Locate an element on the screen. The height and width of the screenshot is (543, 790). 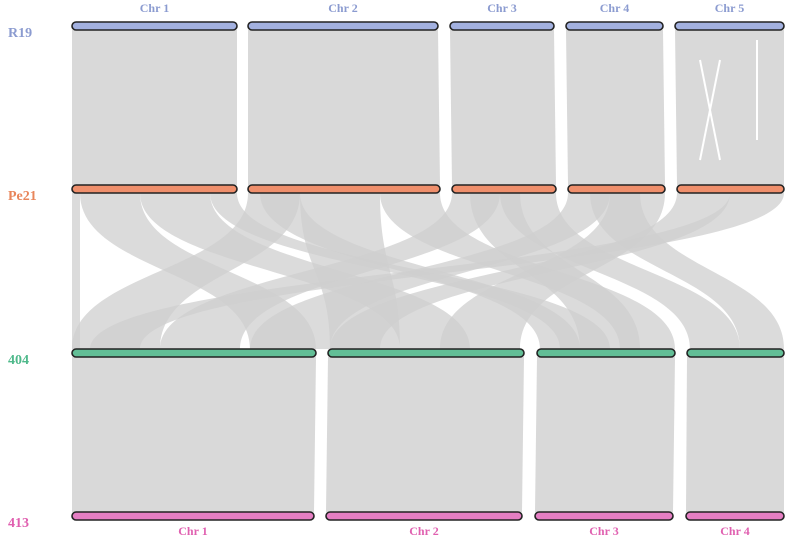
genome-label: Pe21 is located at coordinates (22, 196).